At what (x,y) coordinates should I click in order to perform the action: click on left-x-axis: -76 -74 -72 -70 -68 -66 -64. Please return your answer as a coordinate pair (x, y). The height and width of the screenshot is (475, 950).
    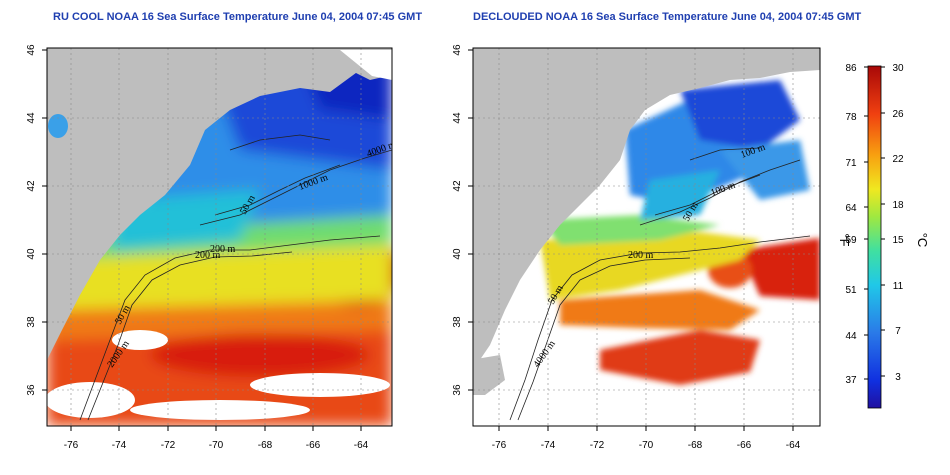
    Looking at the image, I should click on (216, 438).